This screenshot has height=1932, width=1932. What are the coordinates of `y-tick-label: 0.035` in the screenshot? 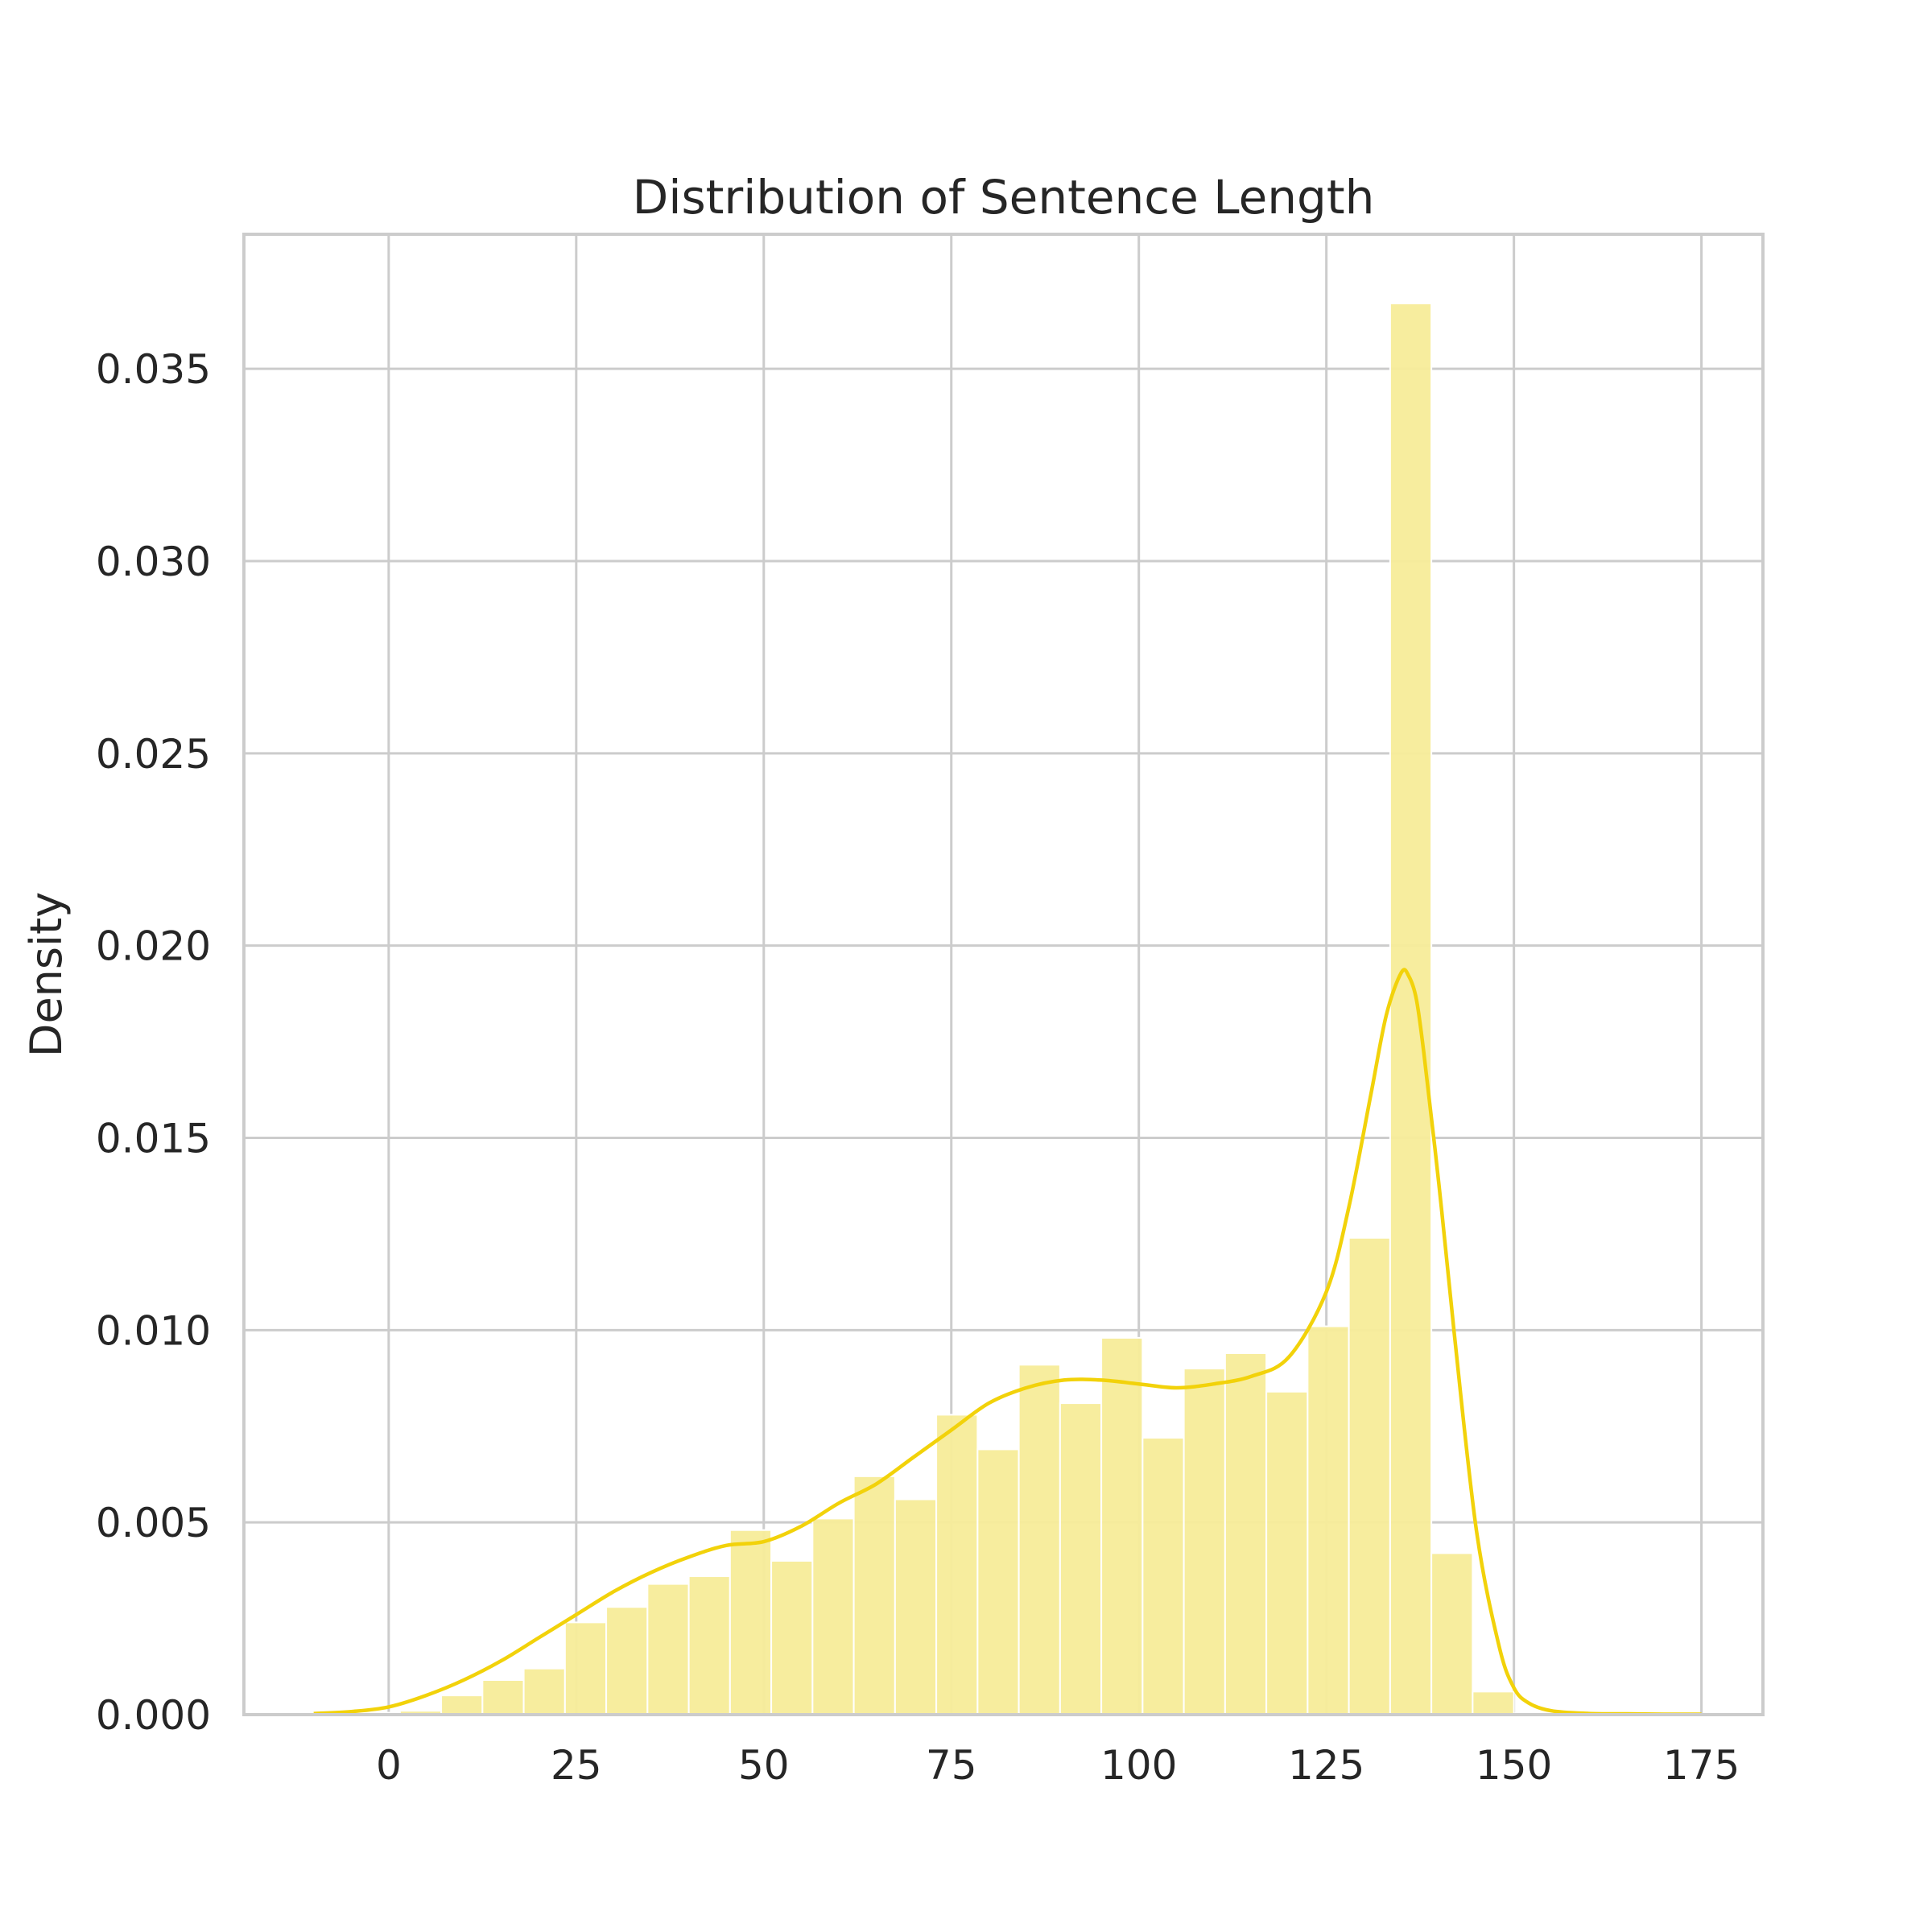 It's located at (153, 369).